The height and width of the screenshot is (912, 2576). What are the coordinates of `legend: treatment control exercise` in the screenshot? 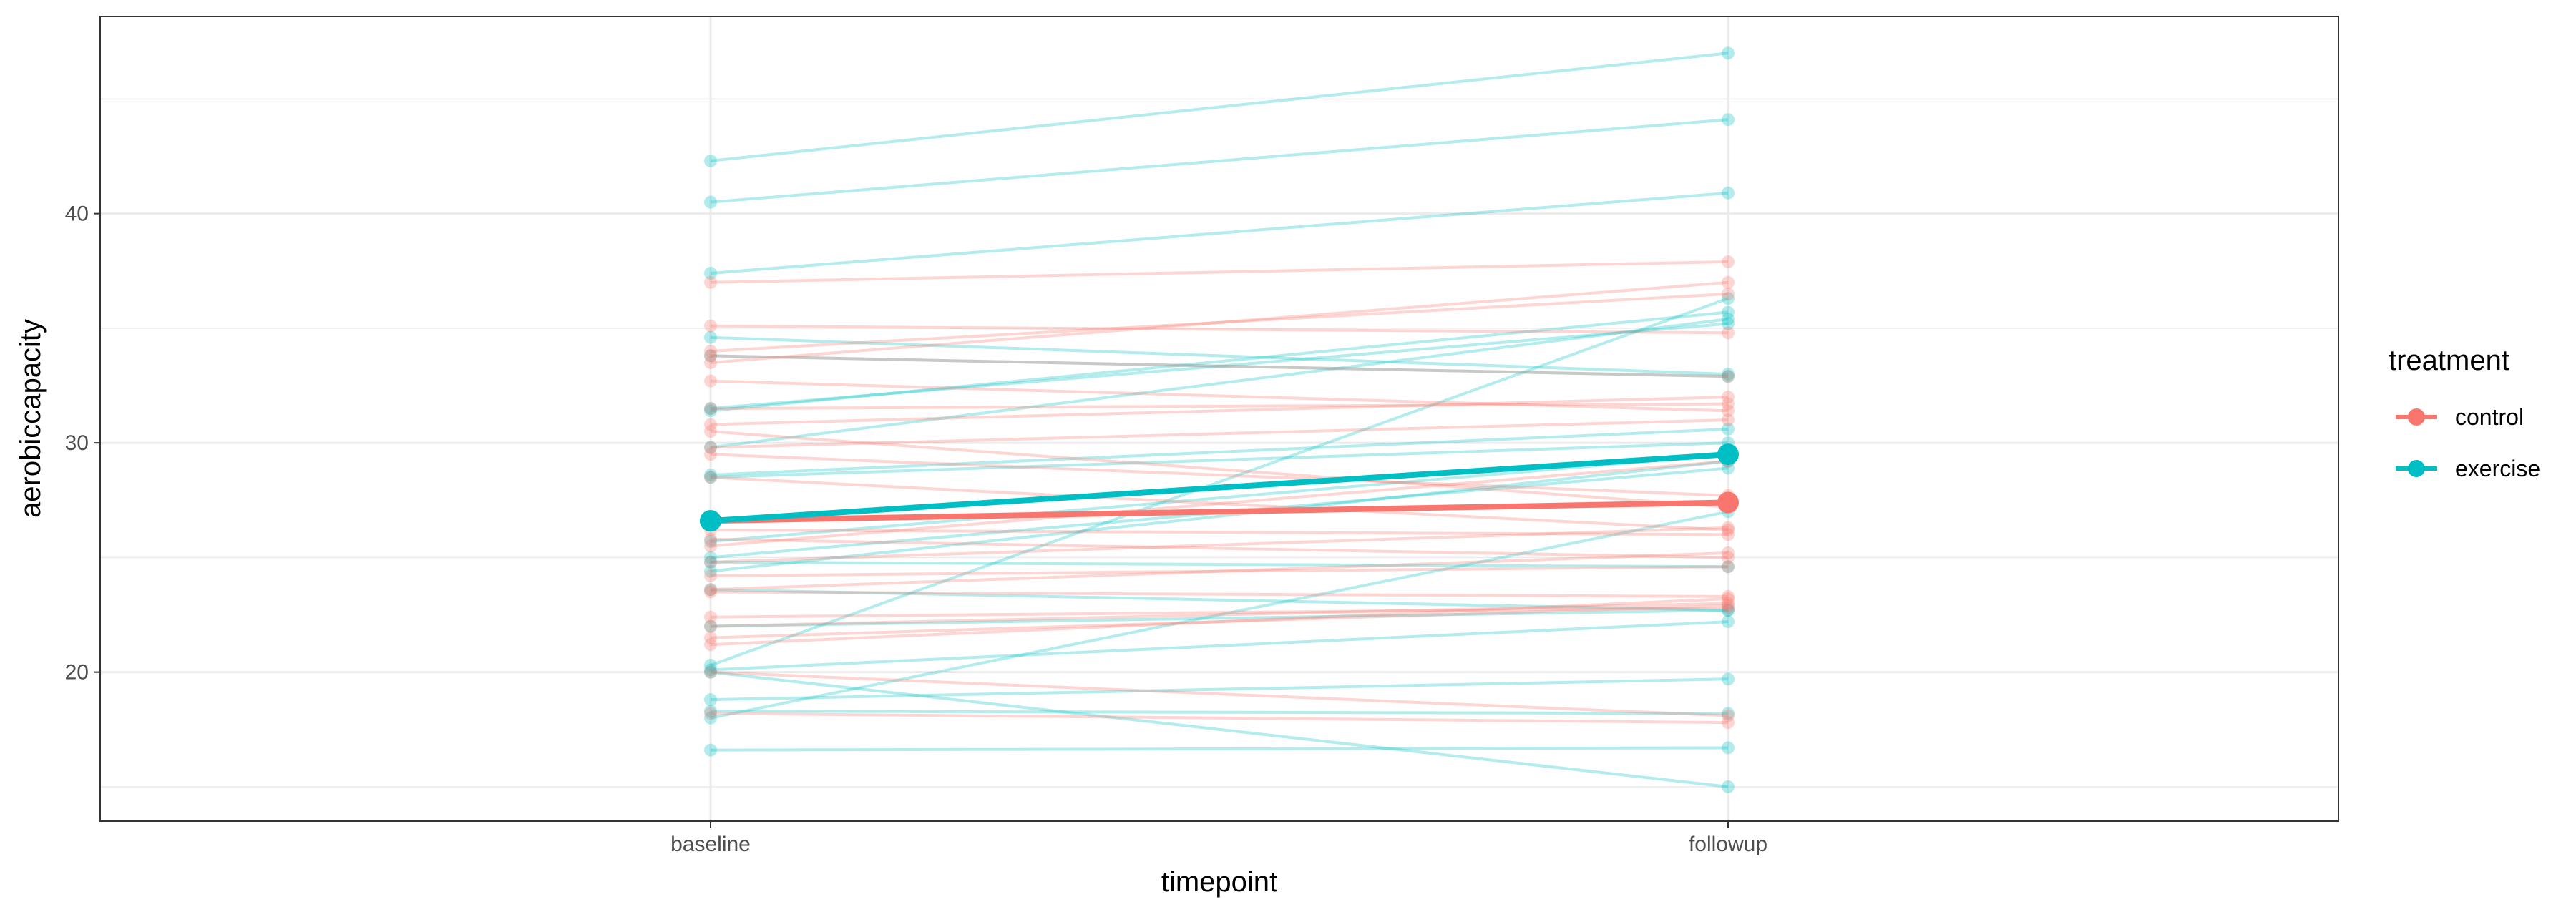 It's located at (2464, 413).